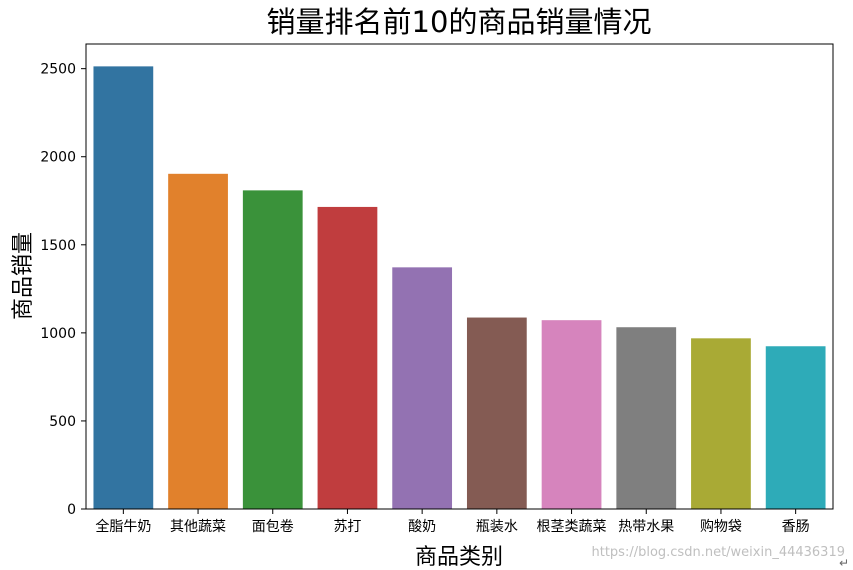 This screenshot has width=853, height=570. What do you see at coordinates (123, 526) in the screenshot?
I see `x-tick-label: 全脂牛奶` at bounding box center [123, 526].